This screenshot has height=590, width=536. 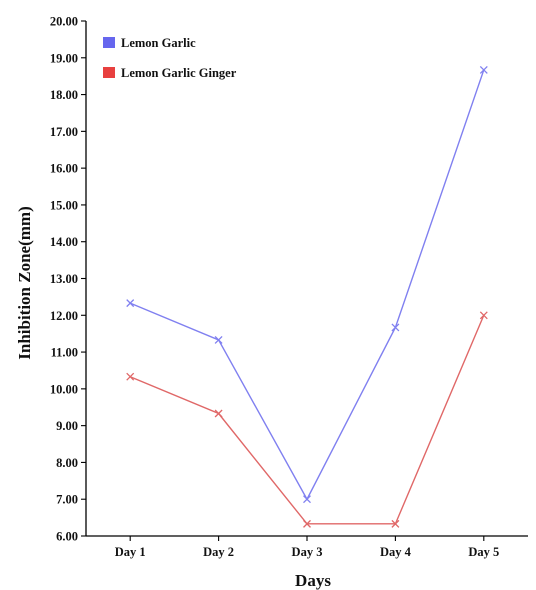 What do you see at coordinates (67, 463) in the screenshot?
I see `y-tick-label: 8.00` at bounding box center [67, 463].